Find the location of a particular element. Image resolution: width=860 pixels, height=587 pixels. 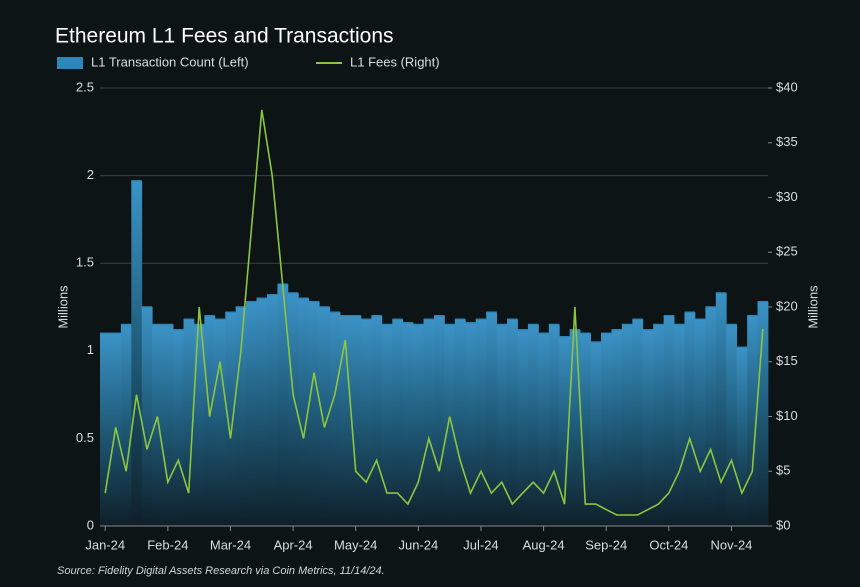

y2-tick-label: $25 is located at coordinates (787, 251).